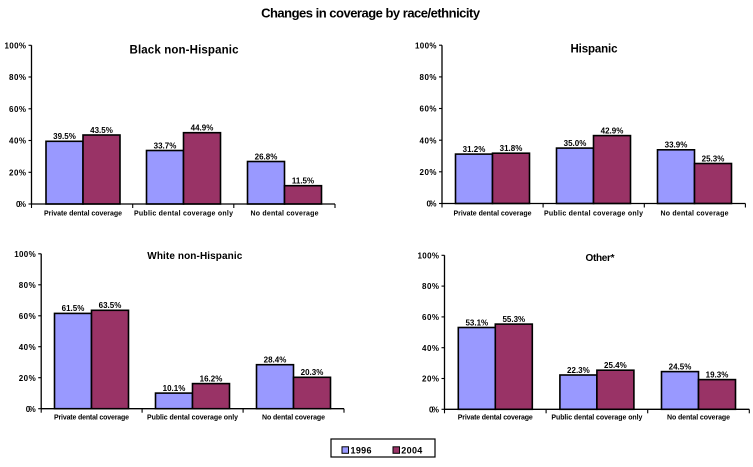  What do you see at coordinates (575, 143) in the screenshot?
I see `svg-text: 35.0%` at bounding box center [575, 143].